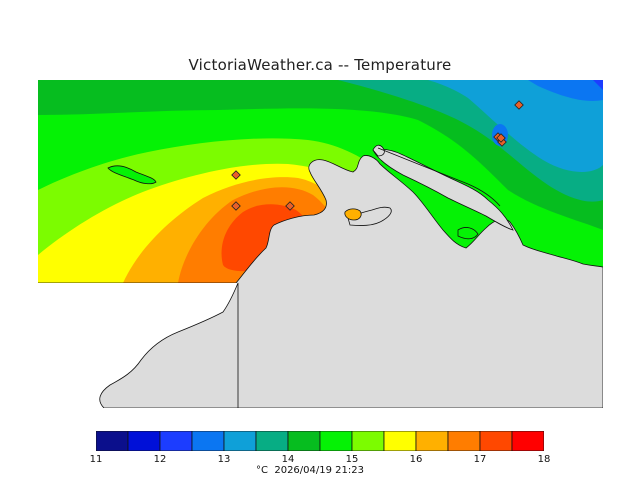 The height and width of the screenshot is (480, 640). What do you see at coordinates (169, 345) in the screenshot?
I see `land-southwest` at bounding box center [169, 345].